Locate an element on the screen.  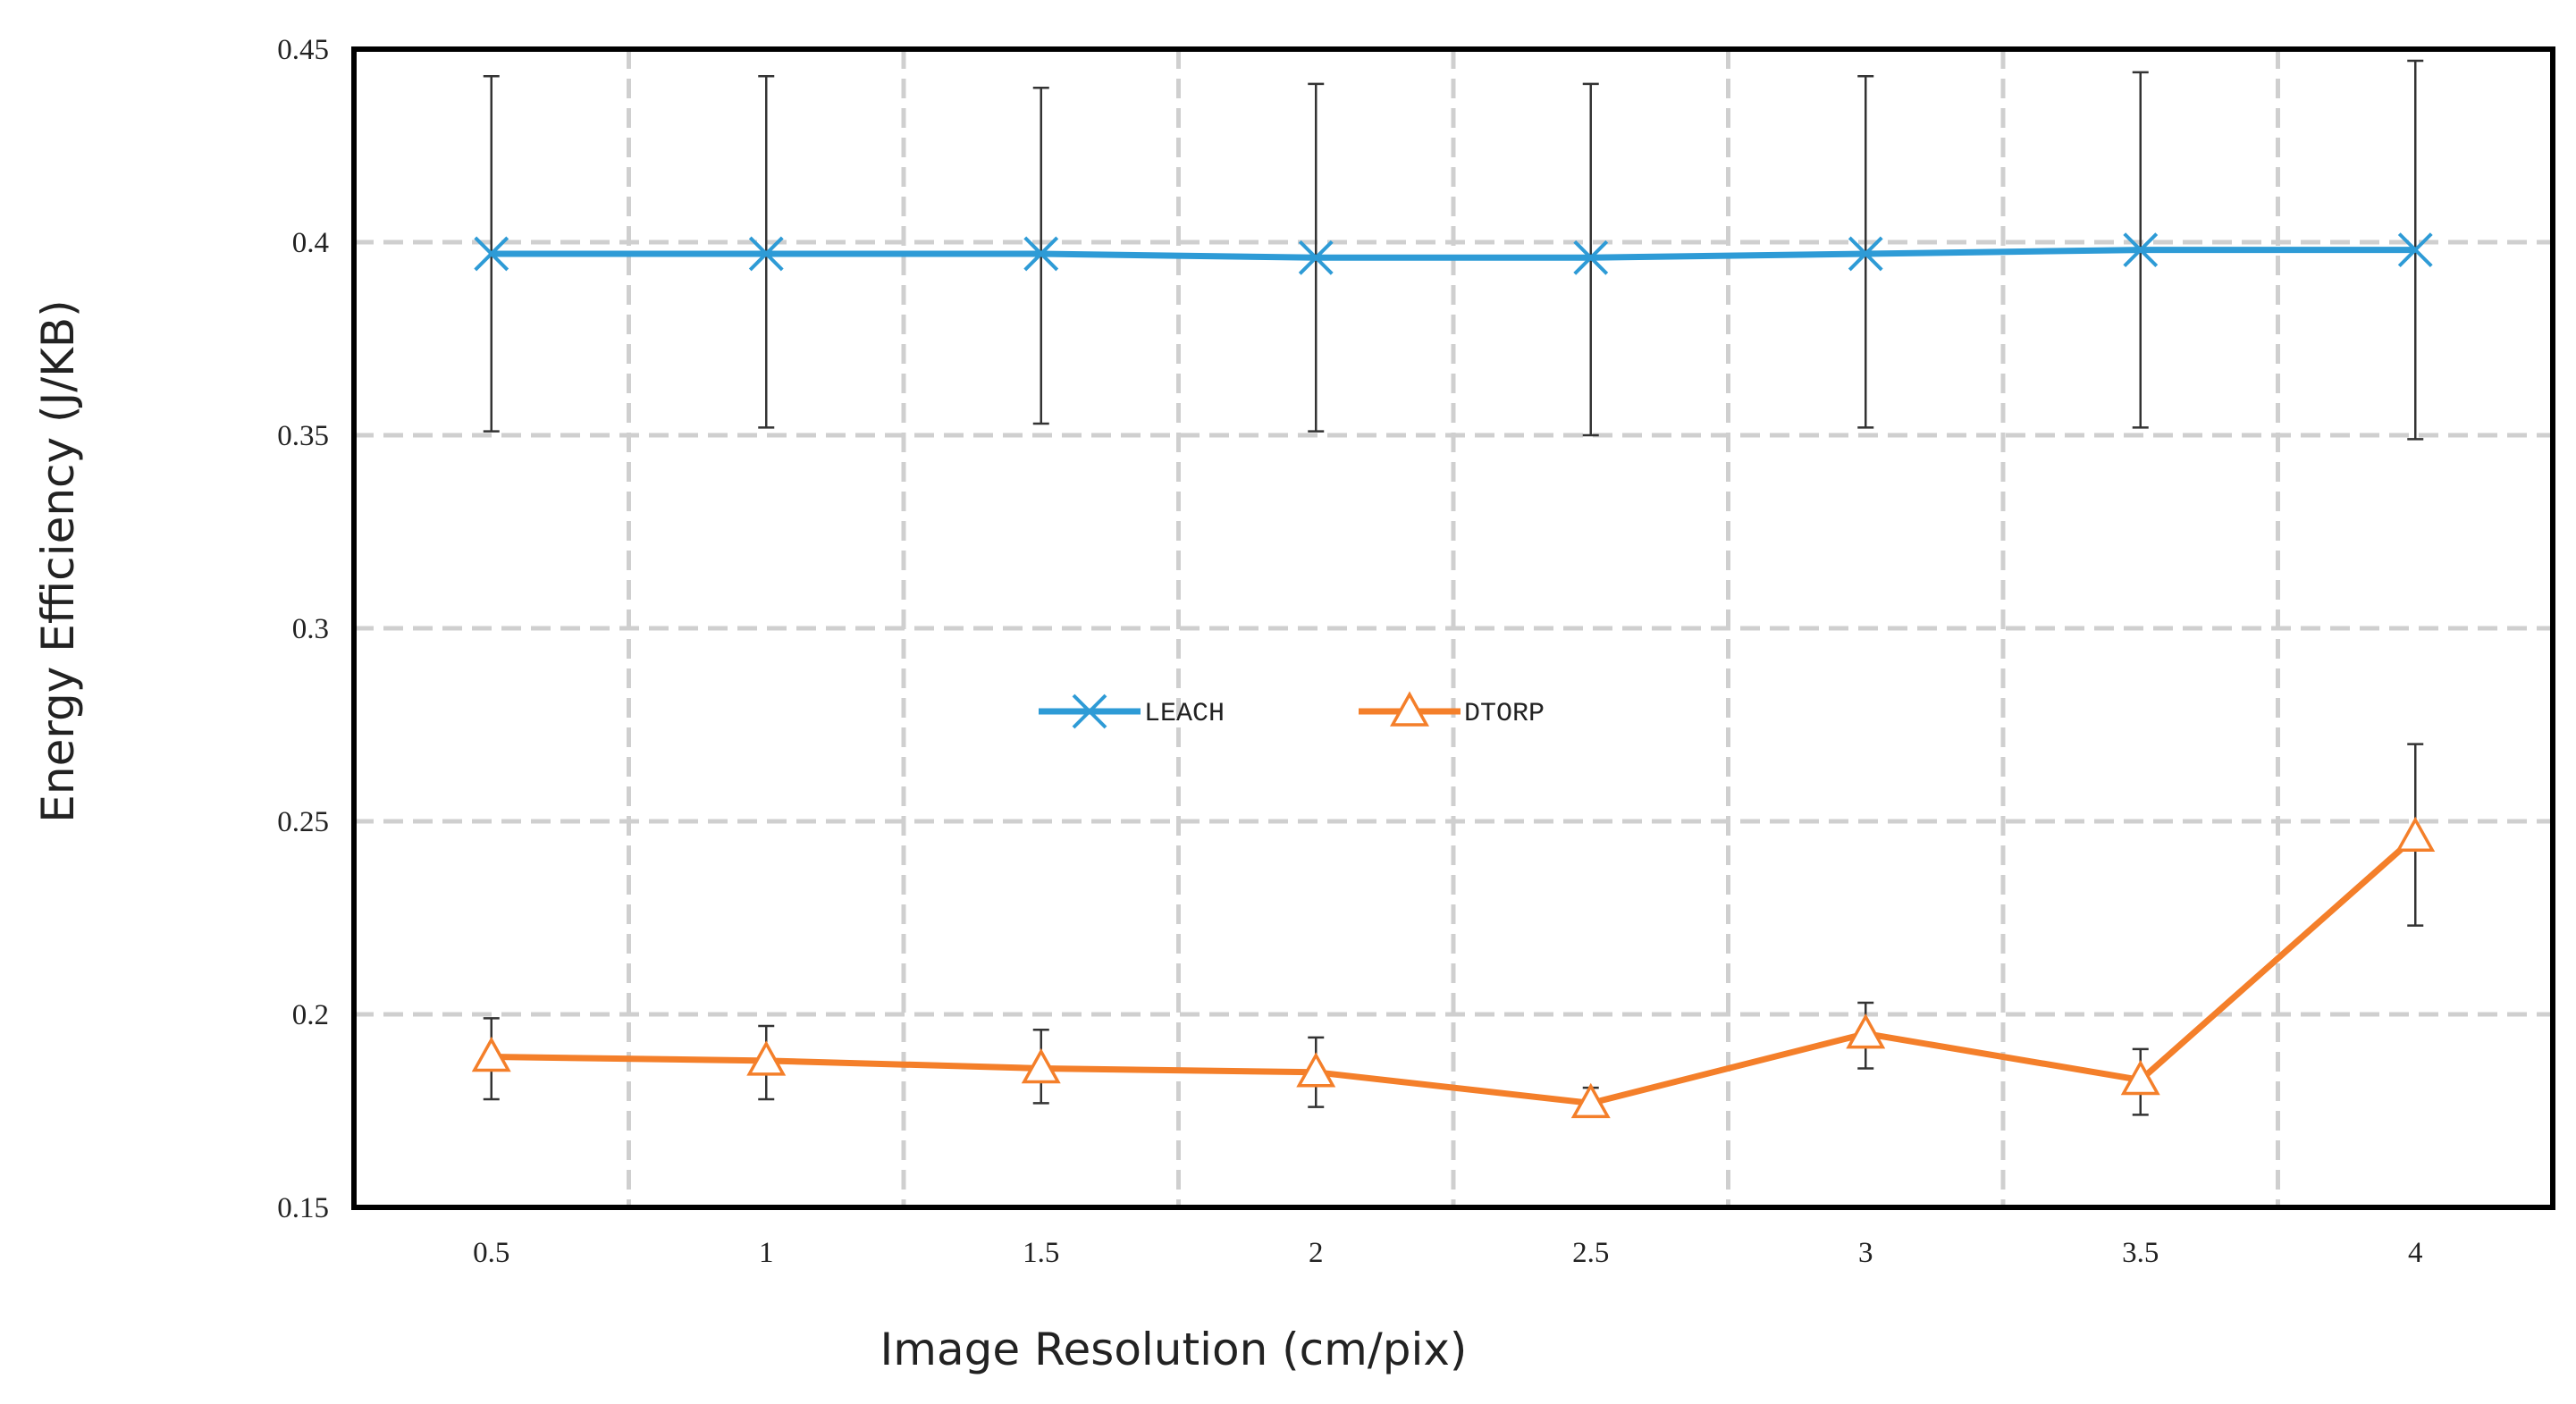
x-tick-labels: 0.5 1 1.5 2 2.5 3 3.5 4 is located at coordinates (1448, 1253).